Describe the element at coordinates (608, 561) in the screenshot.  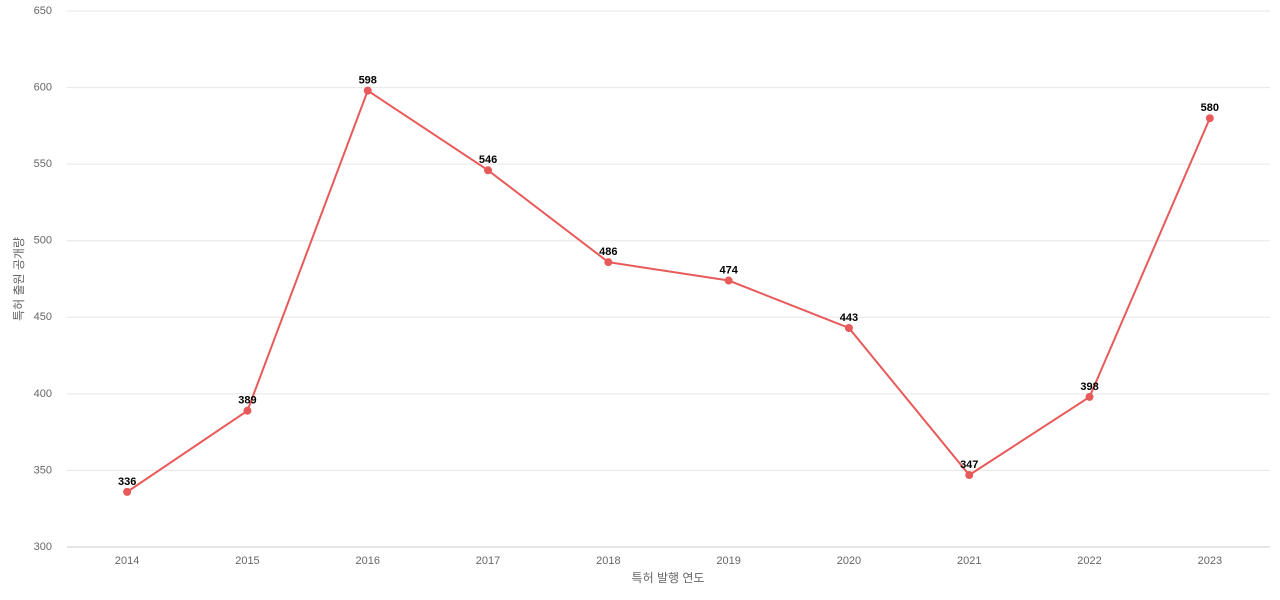
I see `x-tick-label: 2018` at that location.